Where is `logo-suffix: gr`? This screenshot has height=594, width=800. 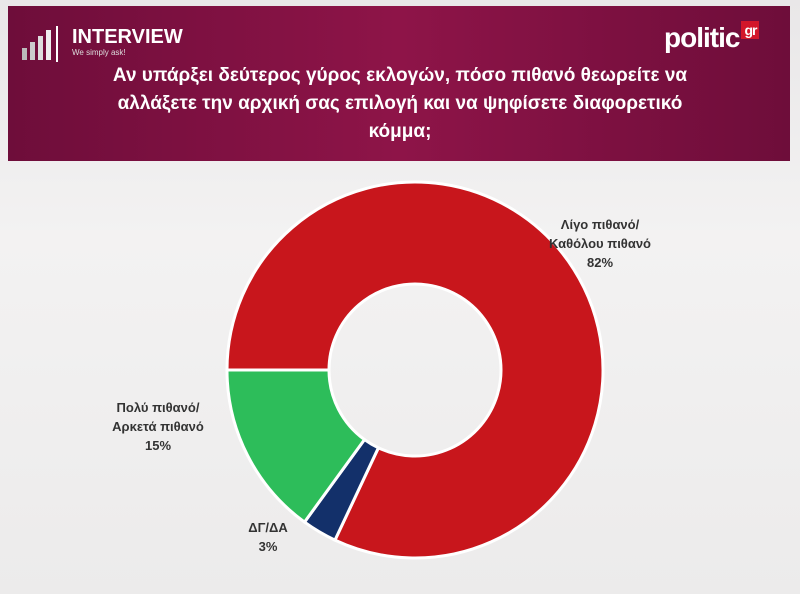 logo-suffix: gr is located at coordinates (750, 30).